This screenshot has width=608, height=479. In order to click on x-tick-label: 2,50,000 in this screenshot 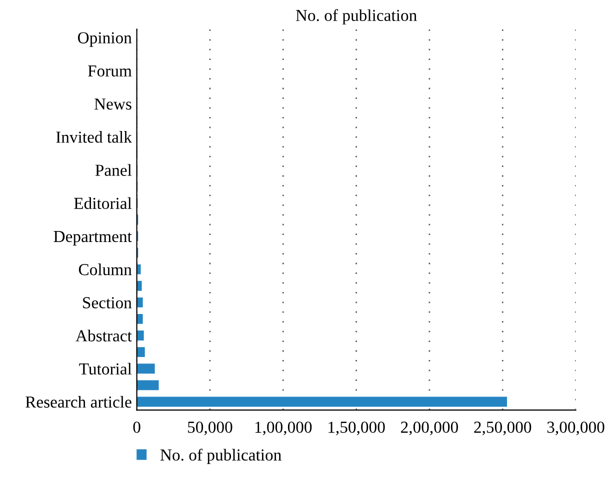, I will do `click(503, 429)`.